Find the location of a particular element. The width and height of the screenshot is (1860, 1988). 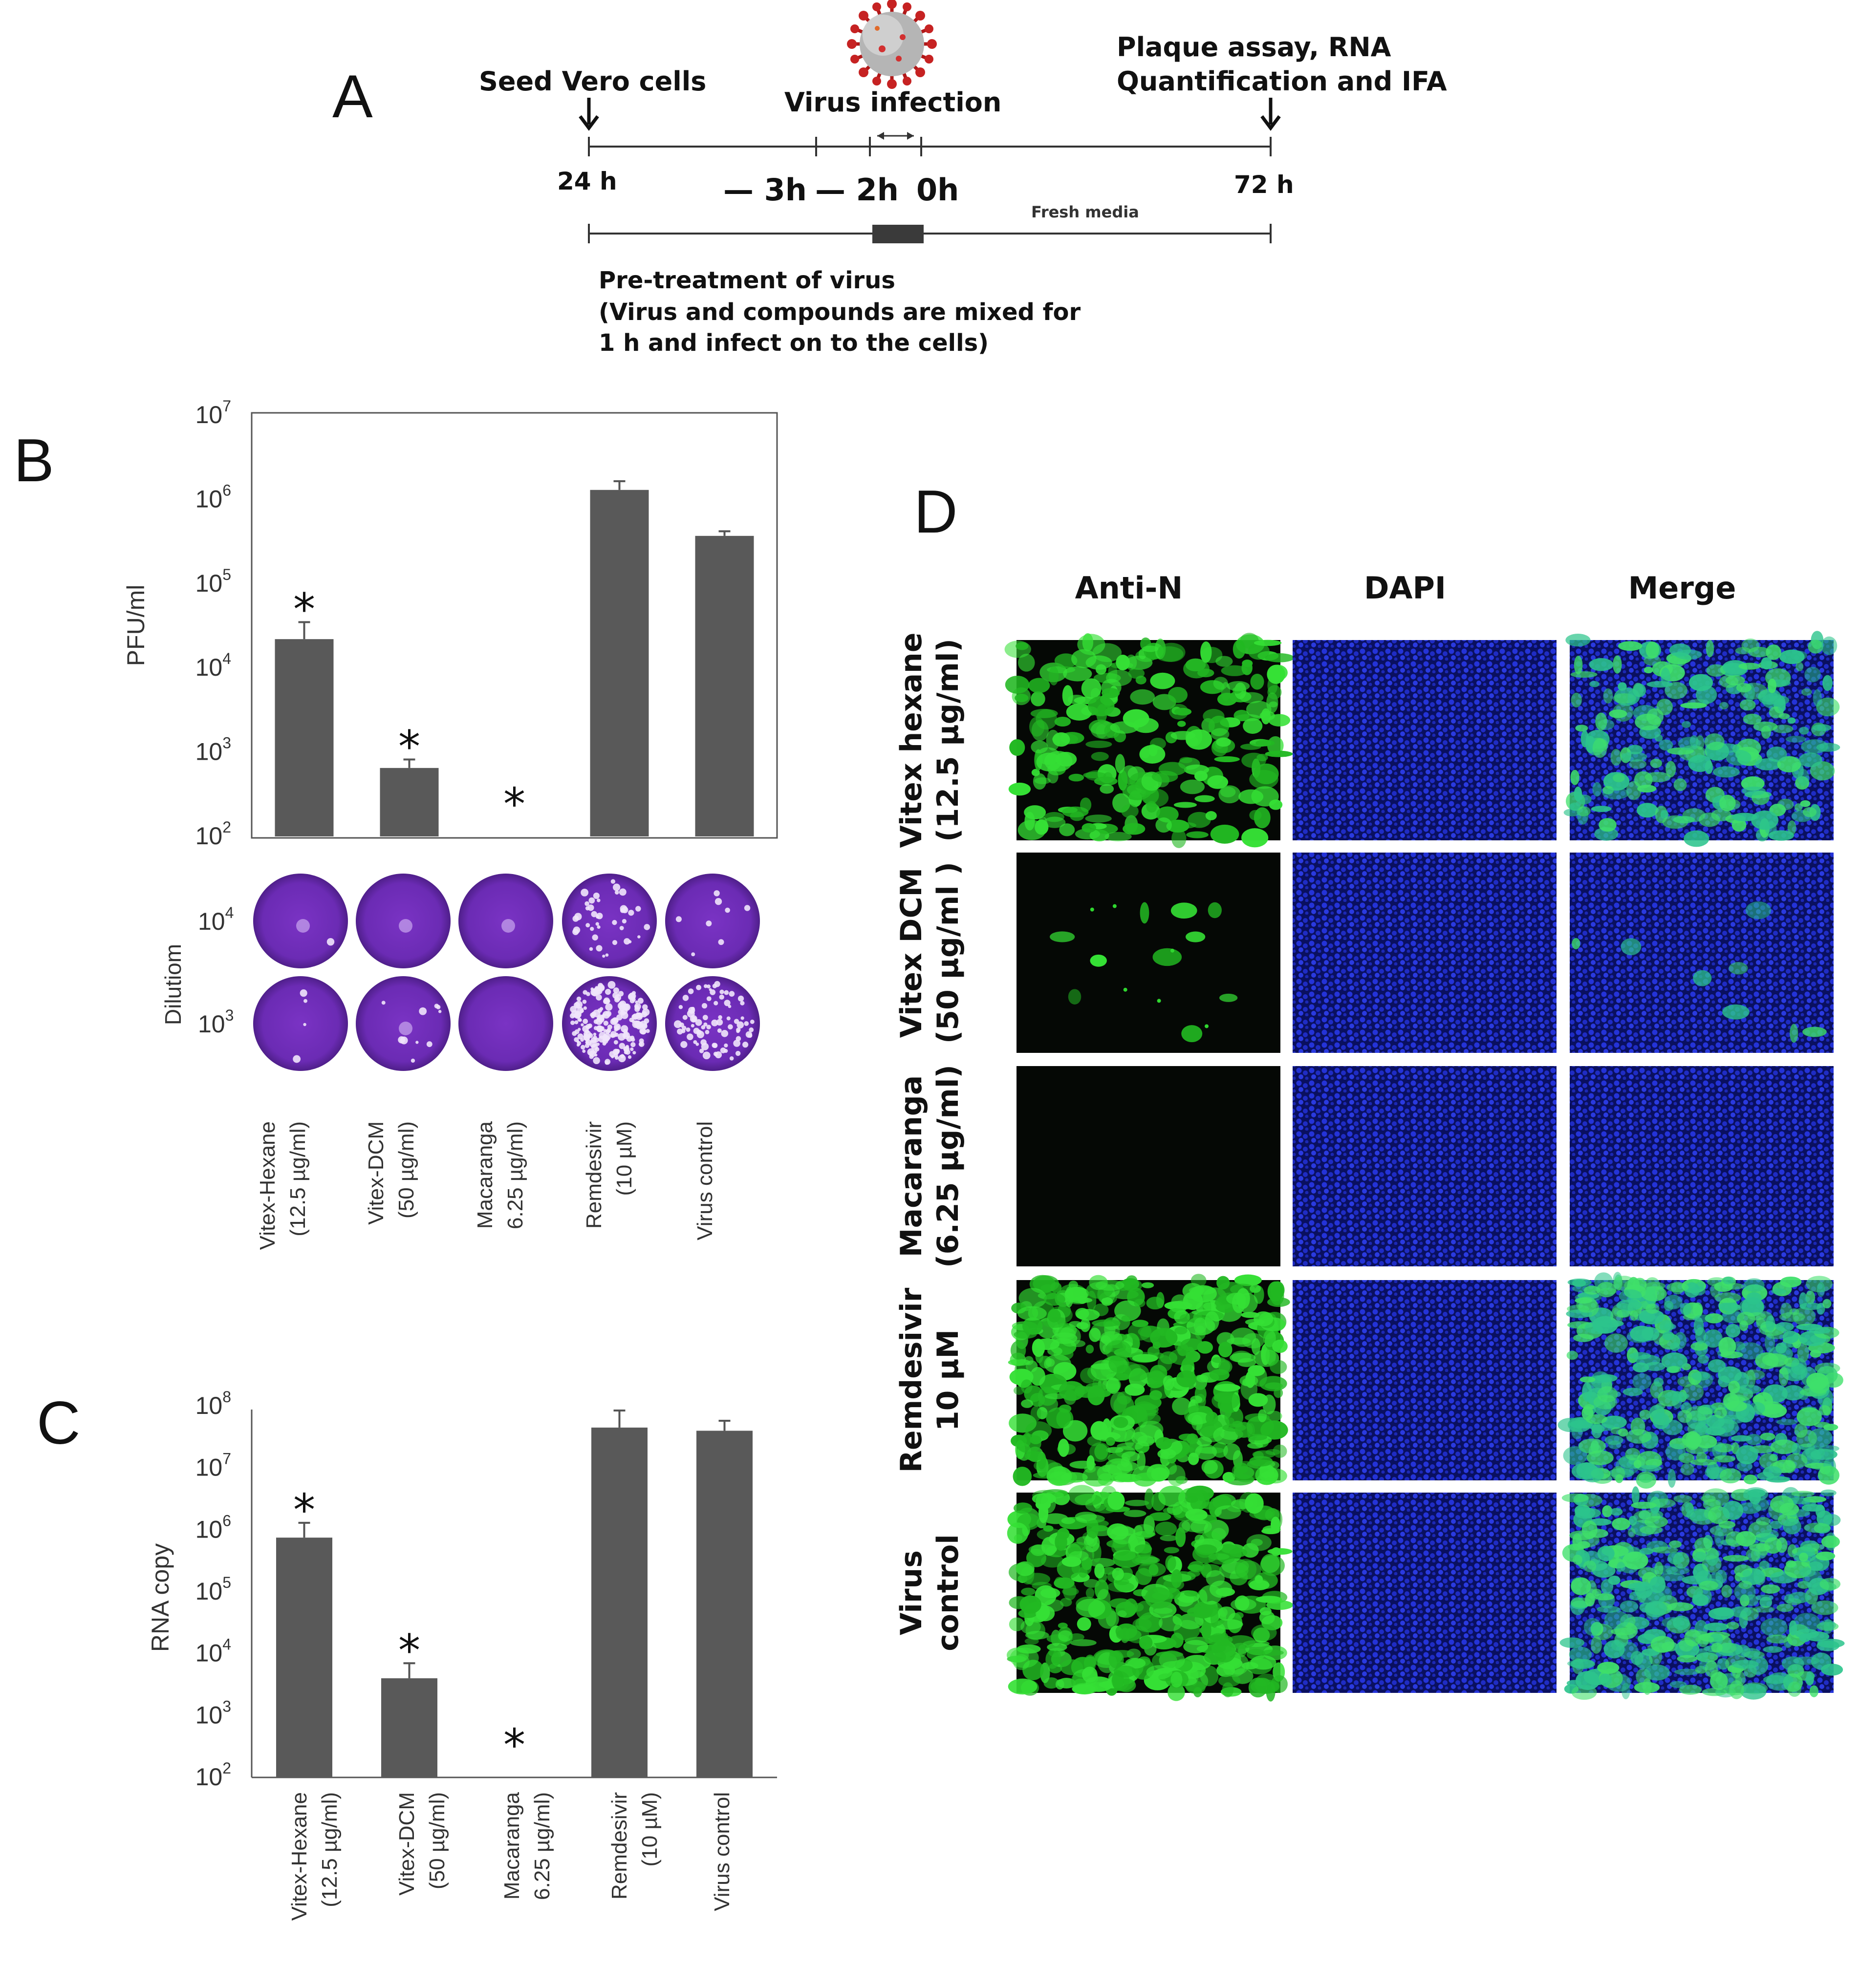

chart-c: RNA copy 10² 10³ 10⁴ 10⁵ 10⁶ 10⁷ 10⁸ * * * is located at coordinates (462, 1589).